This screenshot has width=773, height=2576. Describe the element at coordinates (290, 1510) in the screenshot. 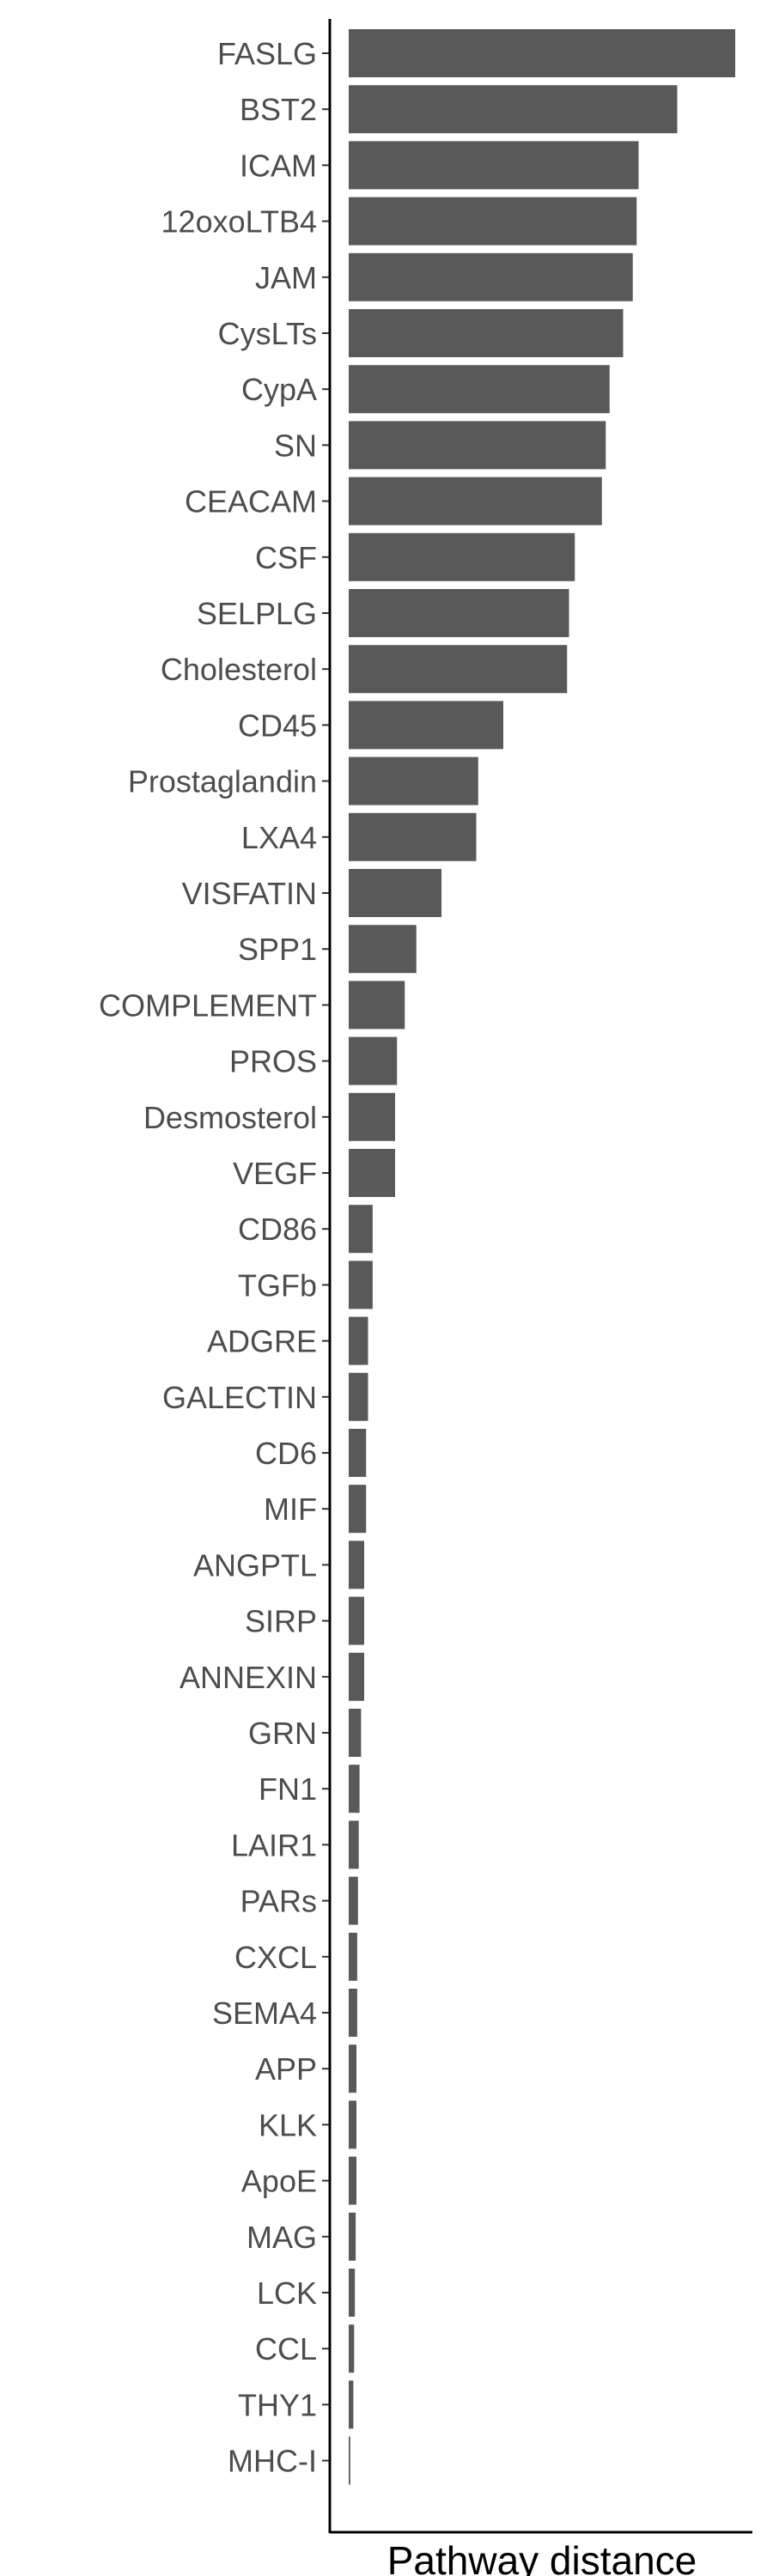

I see `y-tick-label: MIF` at that location.